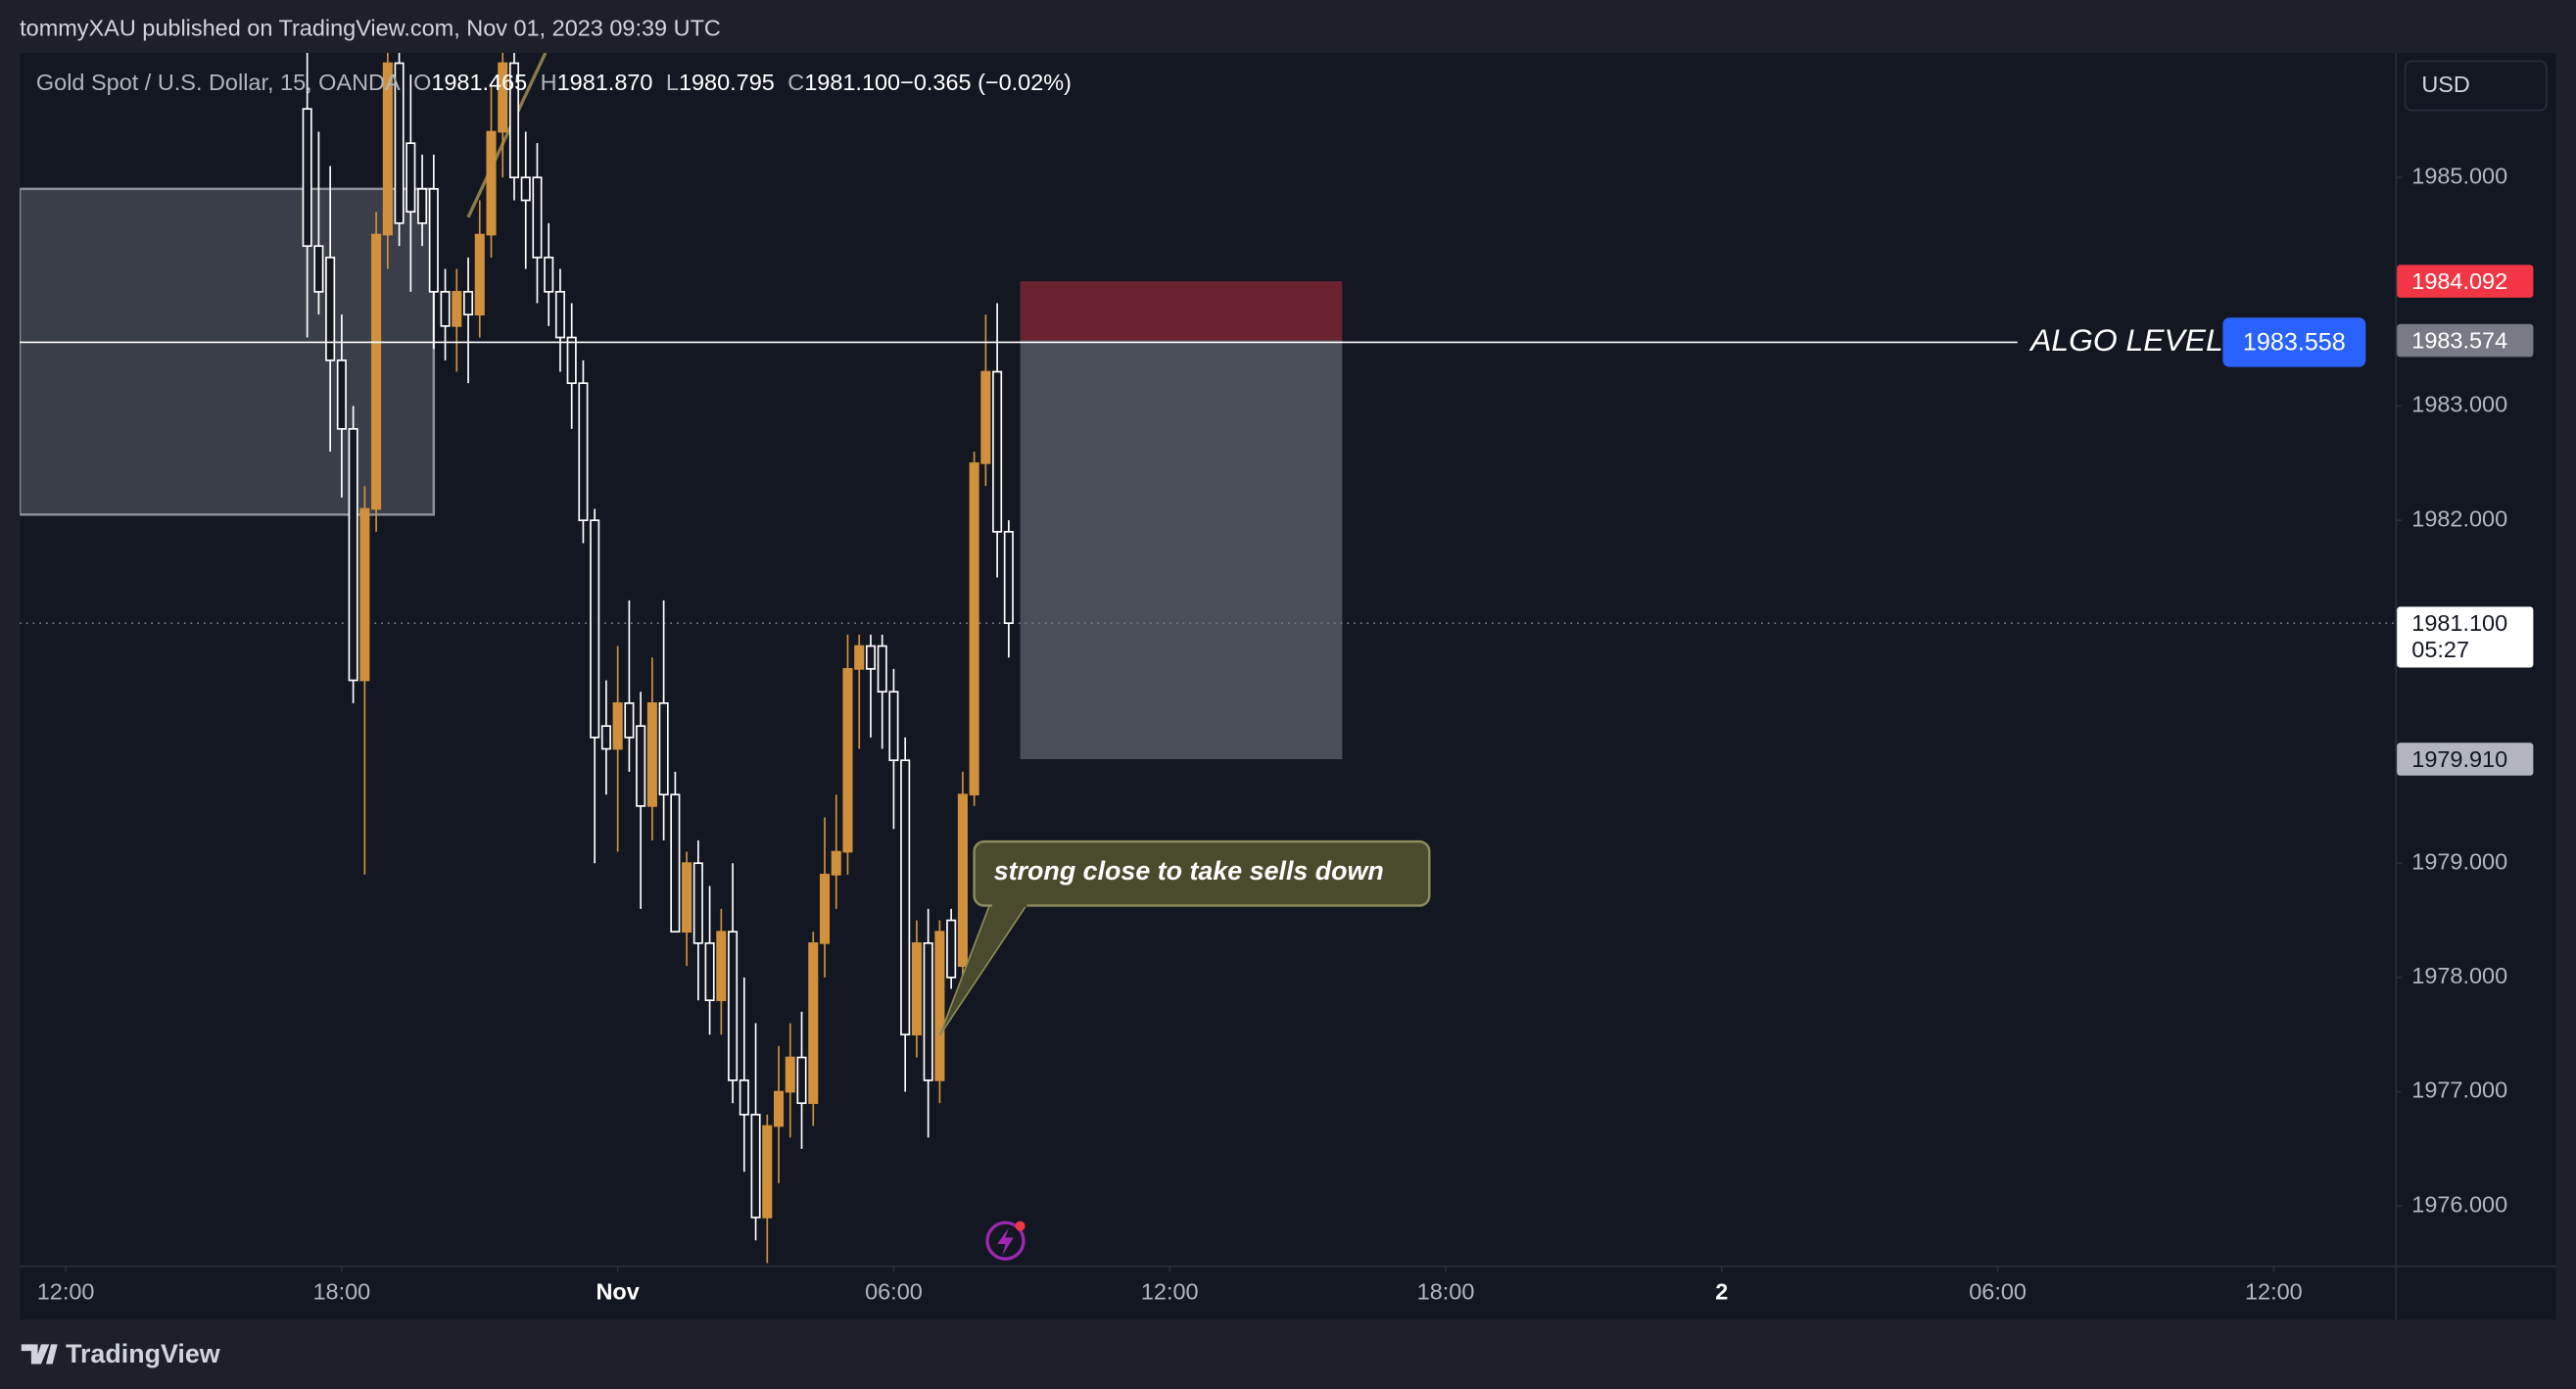  What do you see at coordinates (2440, 649) in the screenshot?
I see `countdown: 05:27` at bounding box center [2440, 649].